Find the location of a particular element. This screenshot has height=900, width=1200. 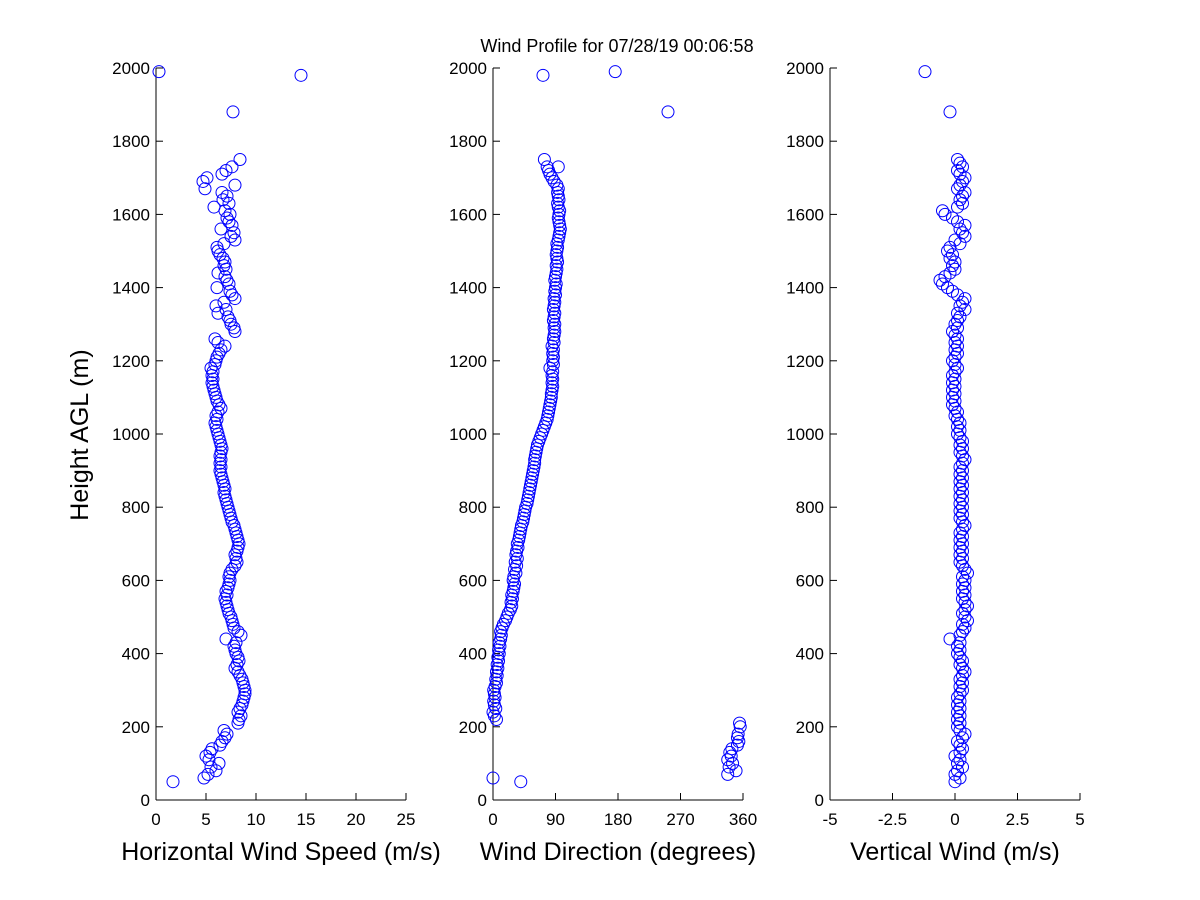

x-tick-label: 180 is located at coordinates (618, 819).